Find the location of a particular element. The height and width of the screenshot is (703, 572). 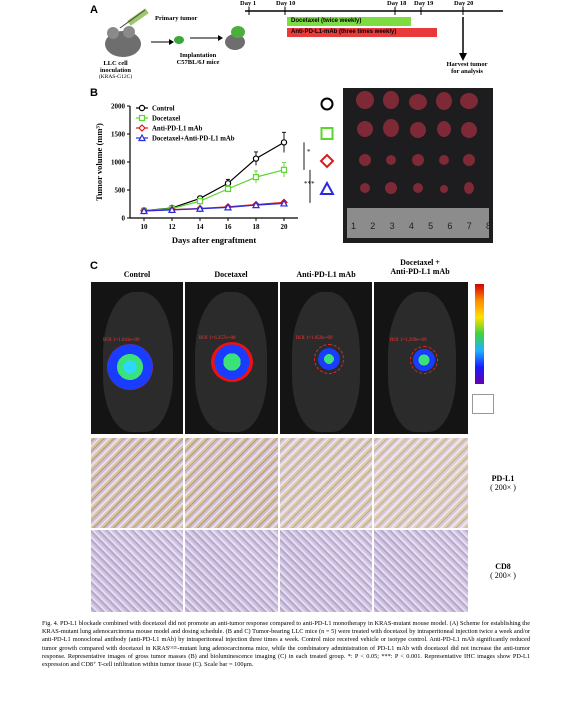

y-tick-label: 1000 is located at coordinates (118, 163).